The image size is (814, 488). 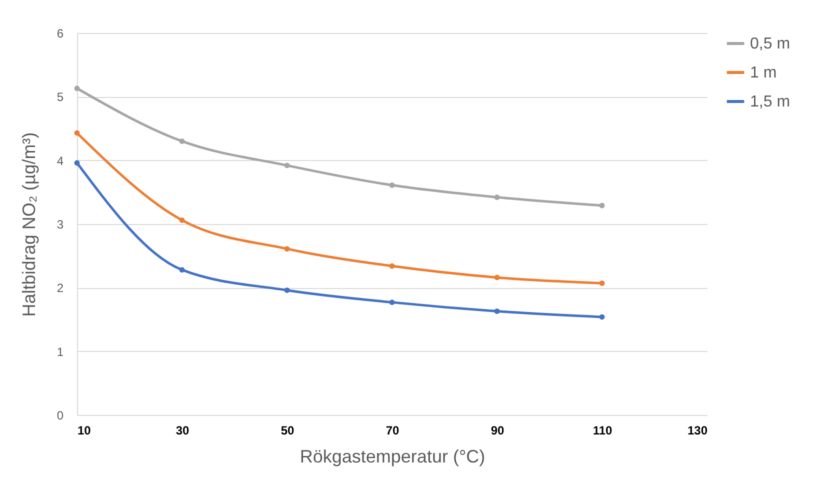 What do you see at coordinates (60, 161) in the screenshot?
I see `y-tick-label: 4` at bounding box center [60, 161].